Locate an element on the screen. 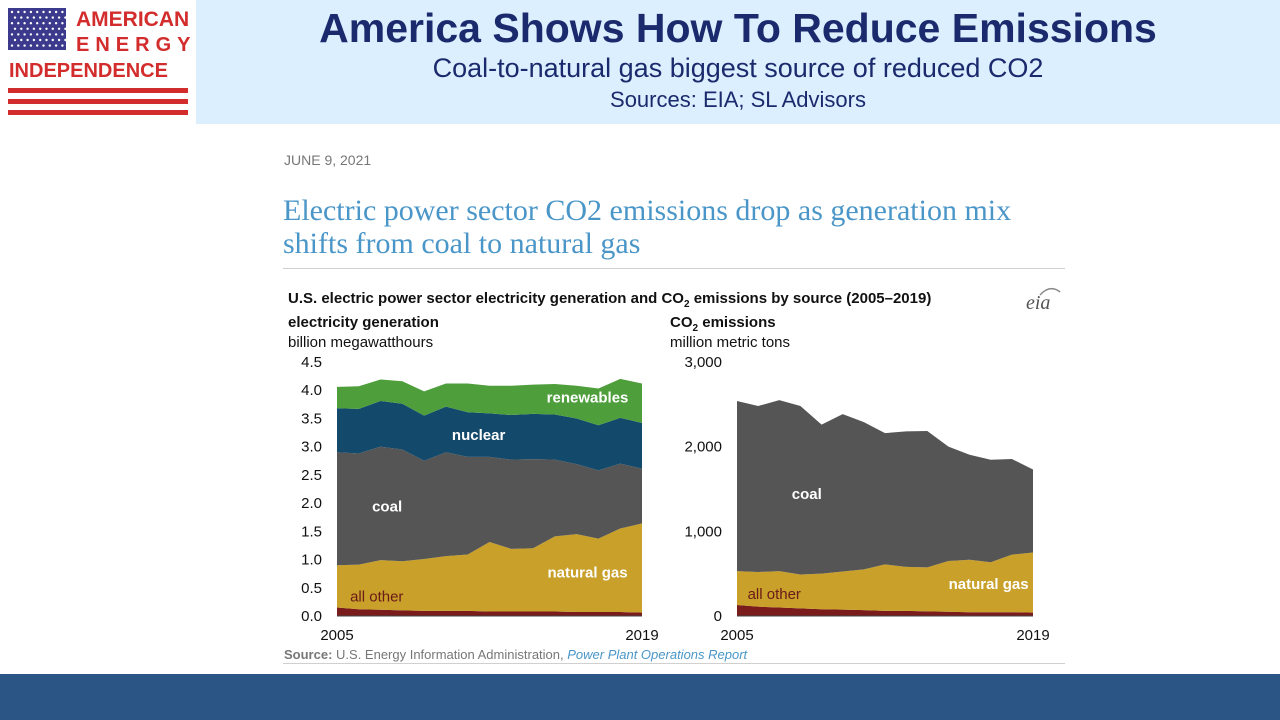 The width and height of the screenshot is (1280, 720). emissions-area-all-other is located at coordinates (885, 610).